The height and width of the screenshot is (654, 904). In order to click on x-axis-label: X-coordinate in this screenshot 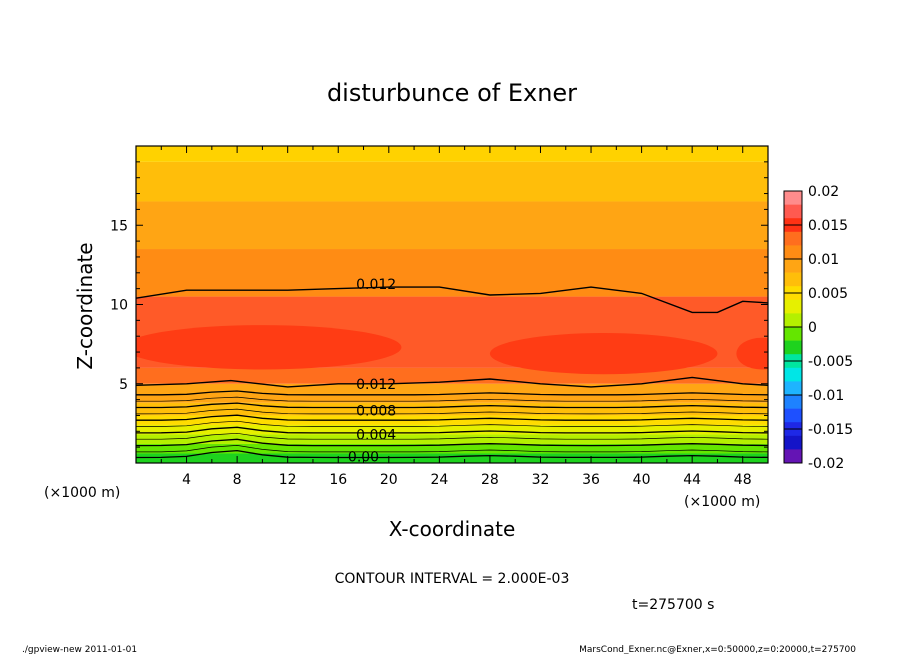, I will do `click(452, 529)`.